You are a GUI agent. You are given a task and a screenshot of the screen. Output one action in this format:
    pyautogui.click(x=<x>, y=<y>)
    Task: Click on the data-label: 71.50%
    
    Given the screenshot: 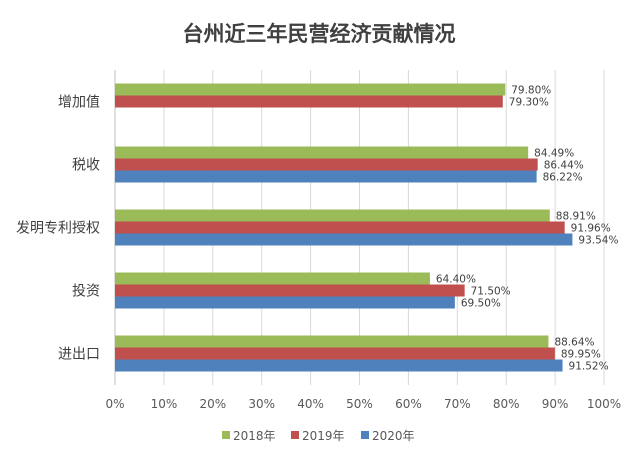 What is the action you would take?
    pyautogui.click(x=491, y=292)
    